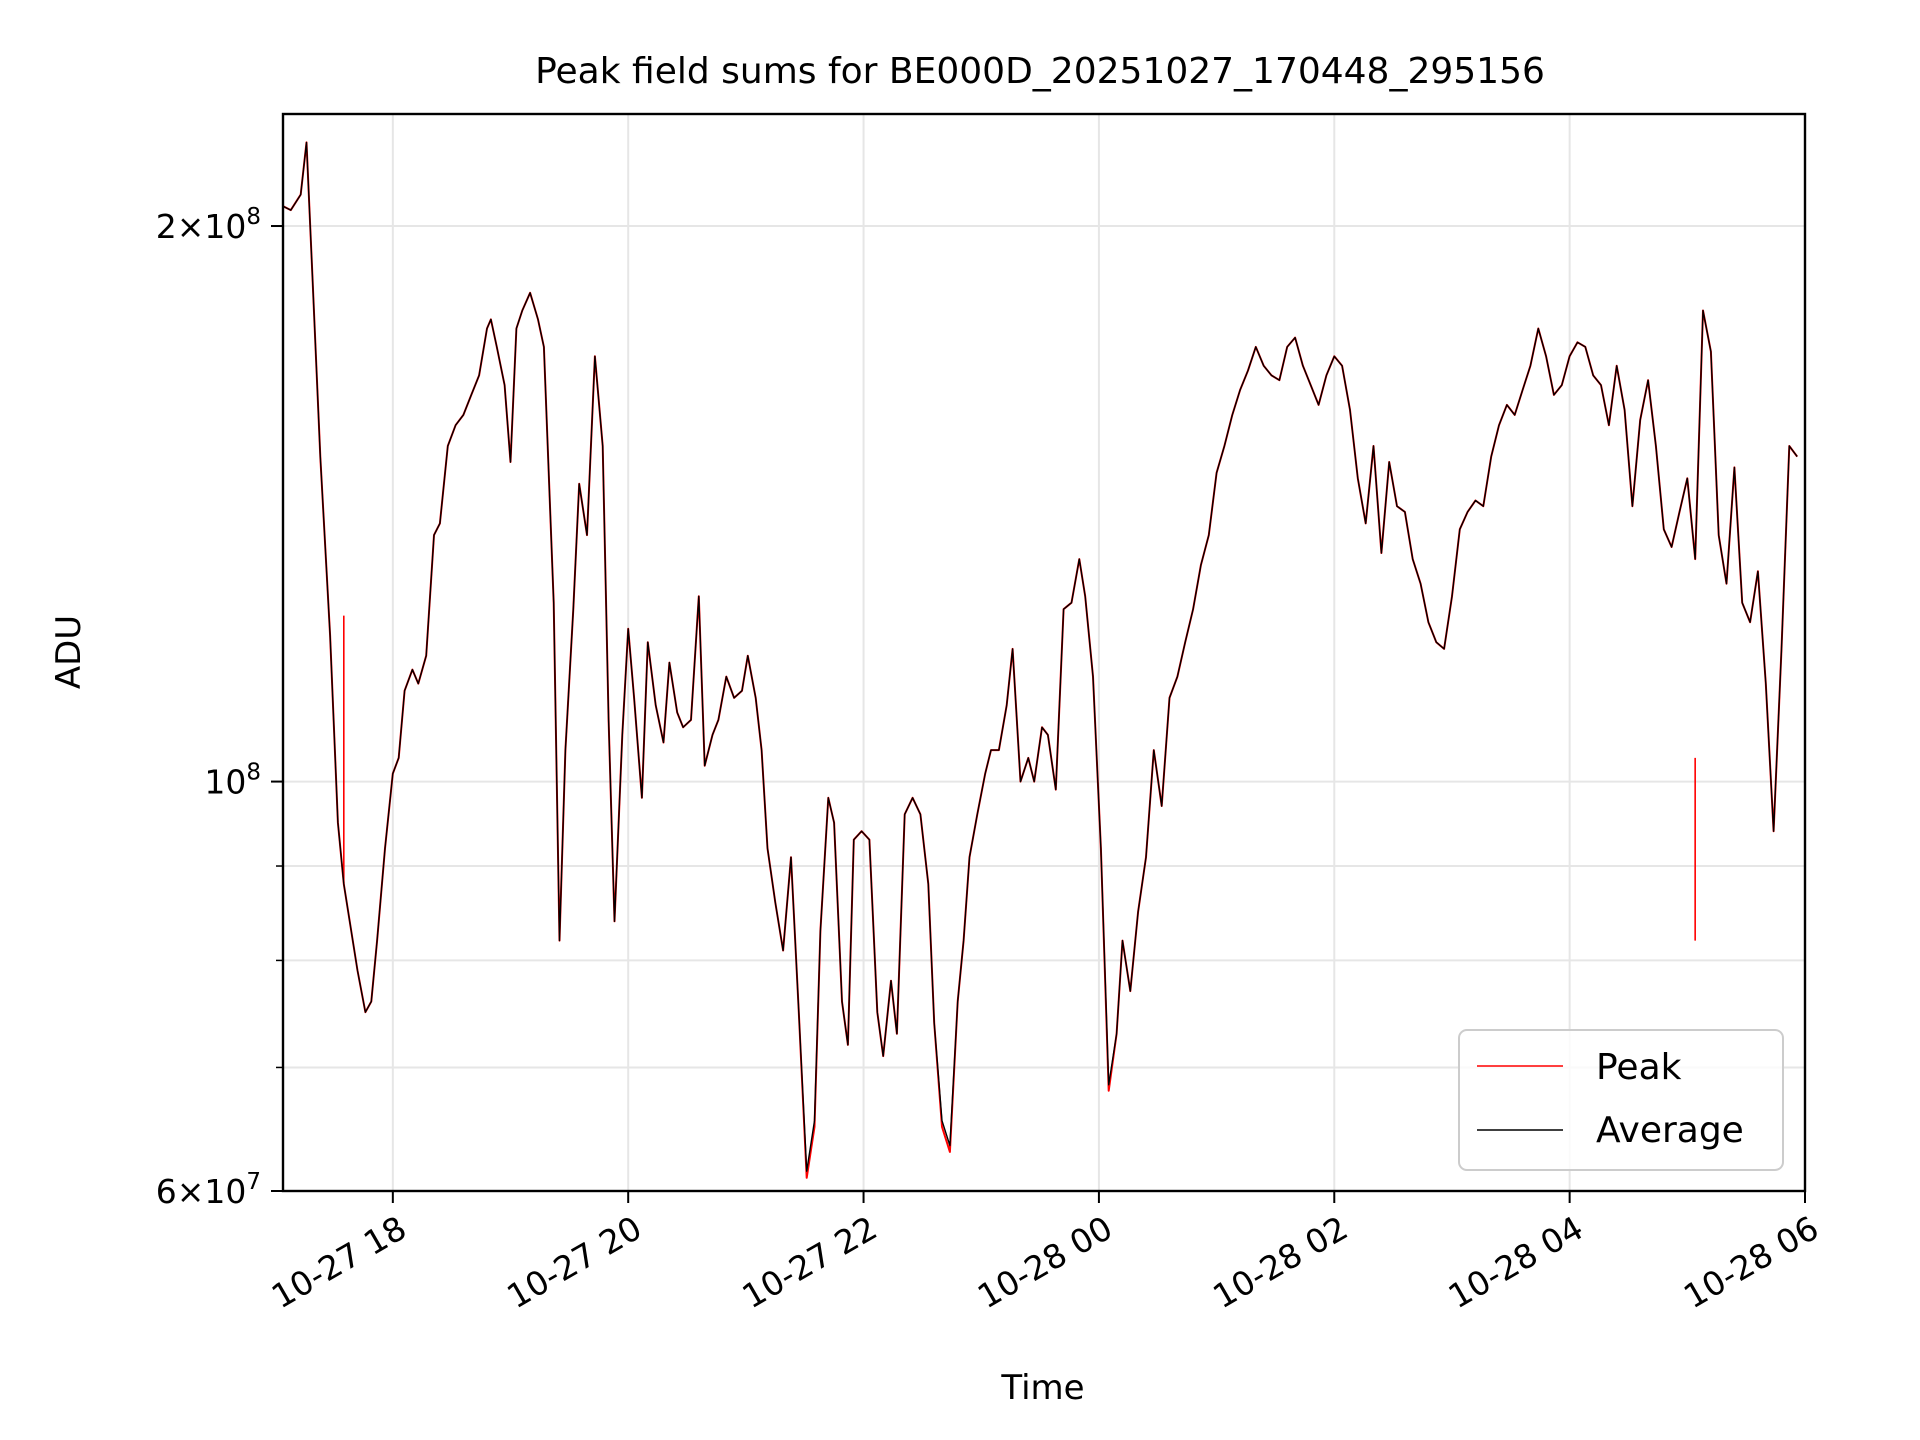 Image resolution: width=1920 pixels, height=1440 pixels. I want to click on x-axis-label: Time, so click(1042, 1388).